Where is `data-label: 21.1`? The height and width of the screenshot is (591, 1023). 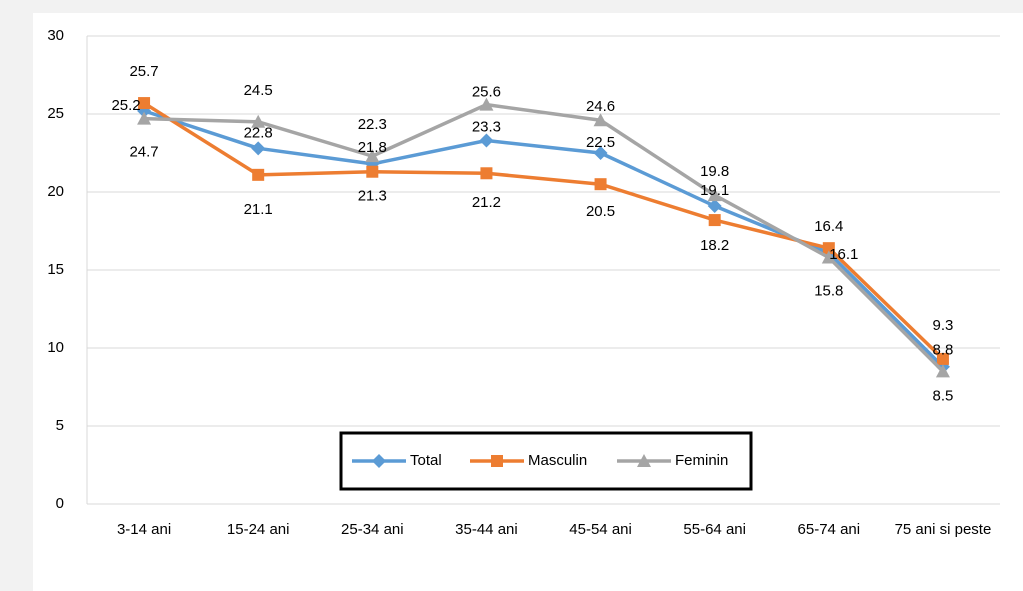 data-label: 21.1 is located at coordinates (258, 209).